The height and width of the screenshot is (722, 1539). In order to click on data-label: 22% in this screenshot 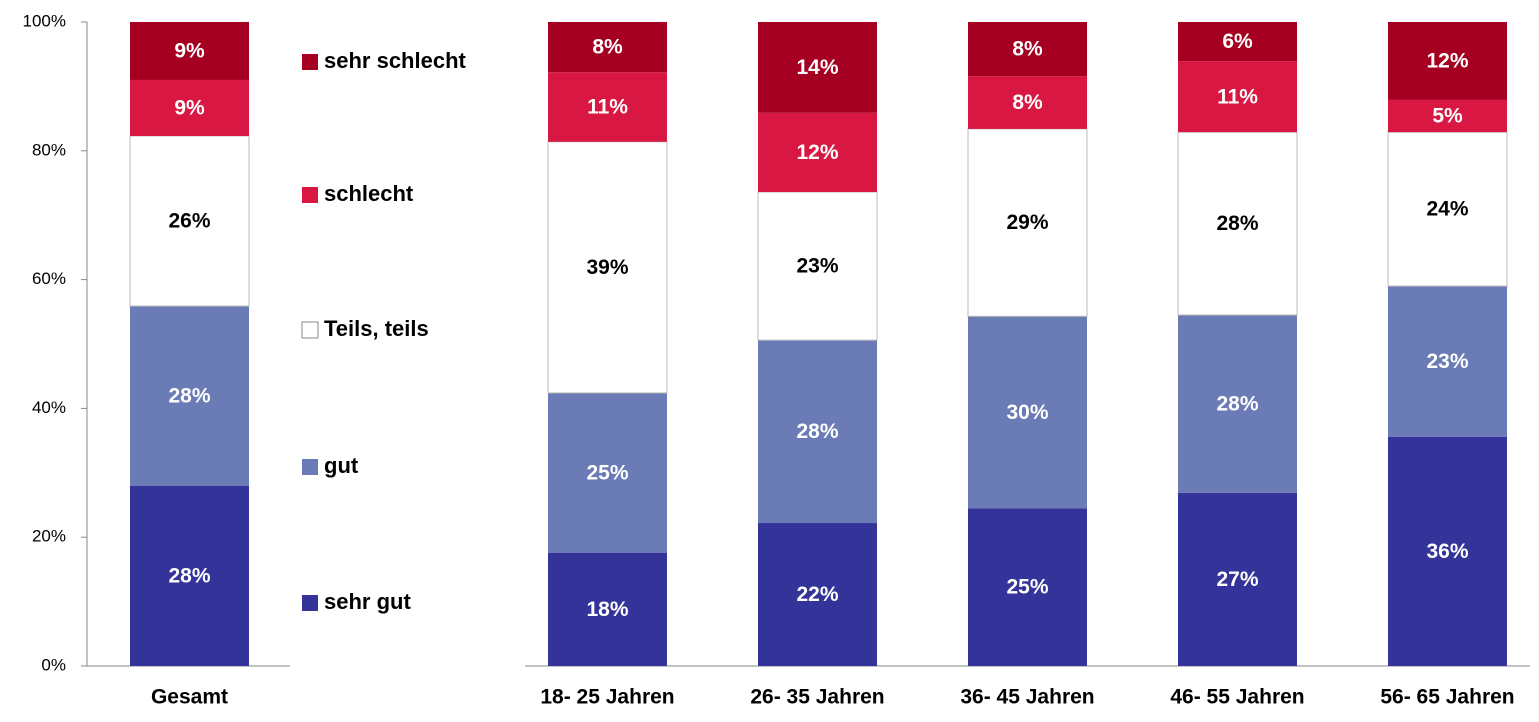, I will do `click(817, 594)`.